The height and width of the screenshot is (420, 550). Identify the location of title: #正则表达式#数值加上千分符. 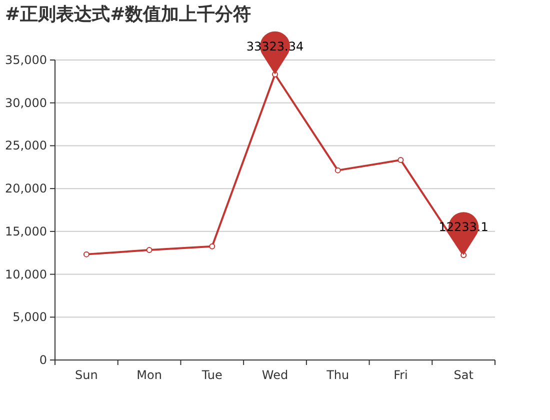
(128, 14).